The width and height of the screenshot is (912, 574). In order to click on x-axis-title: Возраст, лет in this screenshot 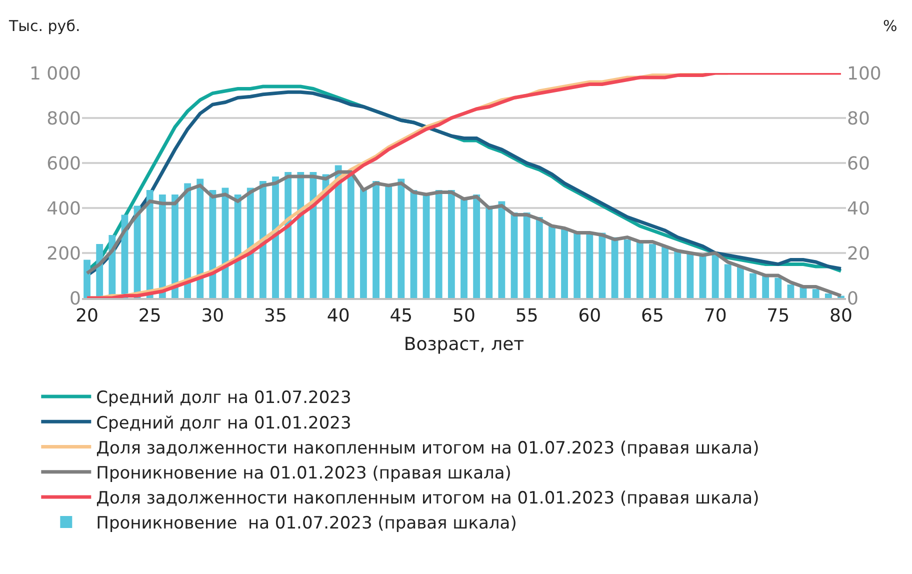, I will do `click(464, 344)`.